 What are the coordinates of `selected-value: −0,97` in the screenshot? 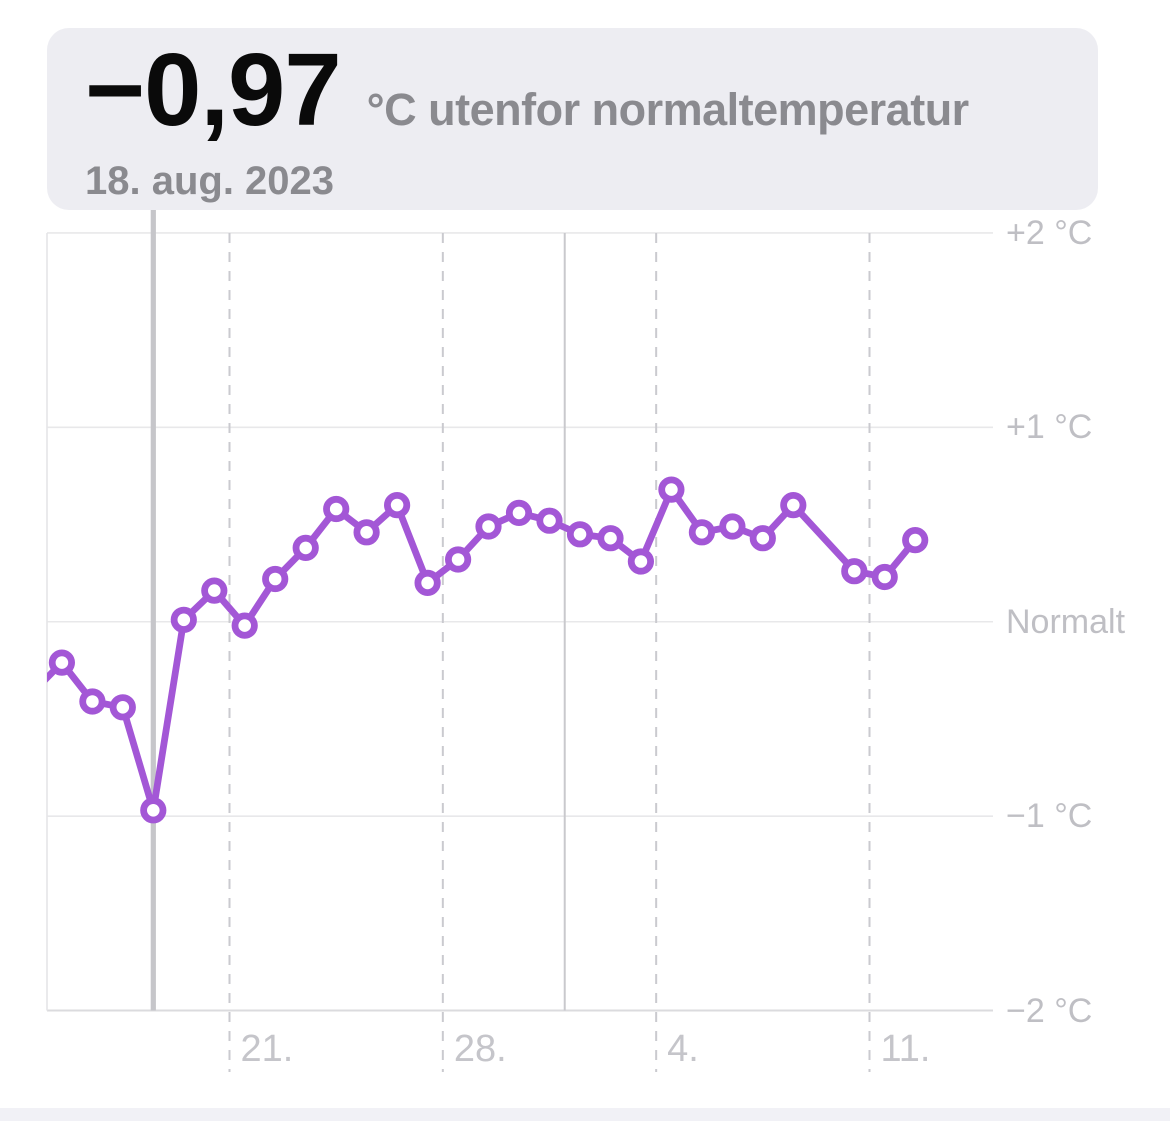 It's located at (213, 89).